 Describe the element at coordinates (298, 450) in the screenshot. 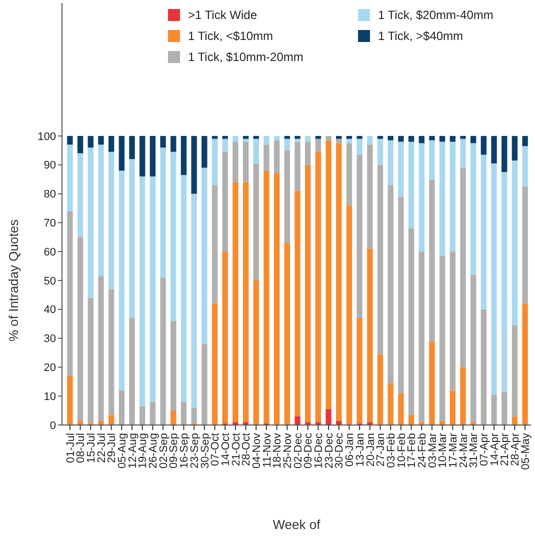

I see `x-tick-label: 02-Dec` at that location.